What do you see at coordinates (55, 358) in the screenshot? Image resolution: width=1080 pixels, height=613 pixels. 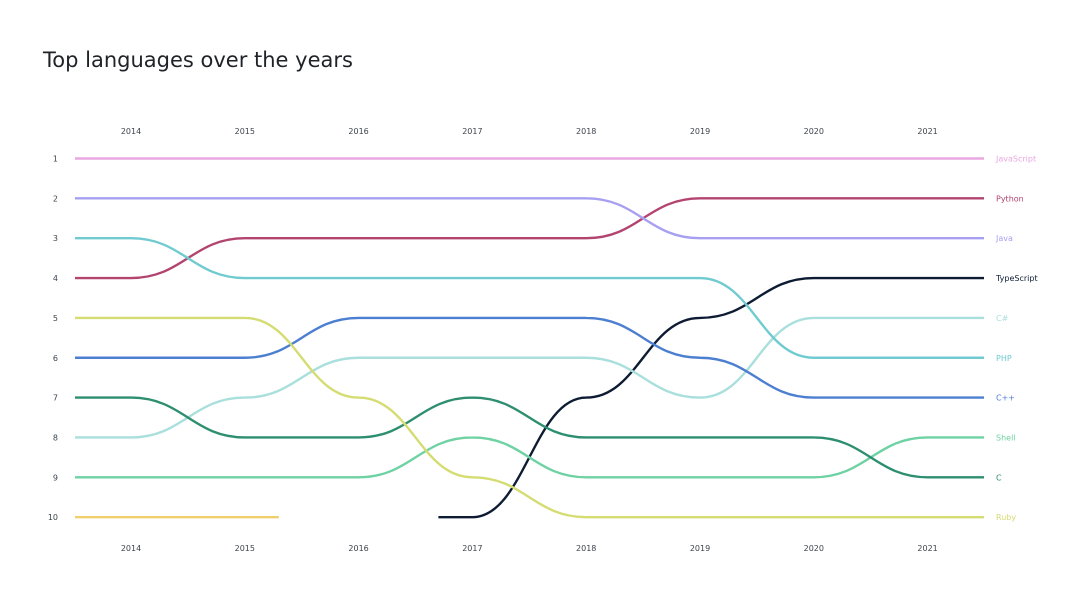 I see `rank-tick: 6` at bounding box center [55, 358].